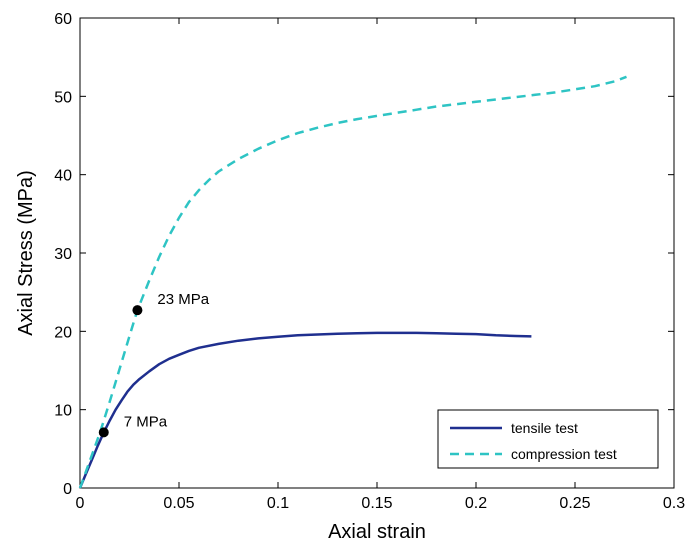 This screenshot has width=692, height=544. I want to click on annotation-label: 7 MPa, so click(146, 421).